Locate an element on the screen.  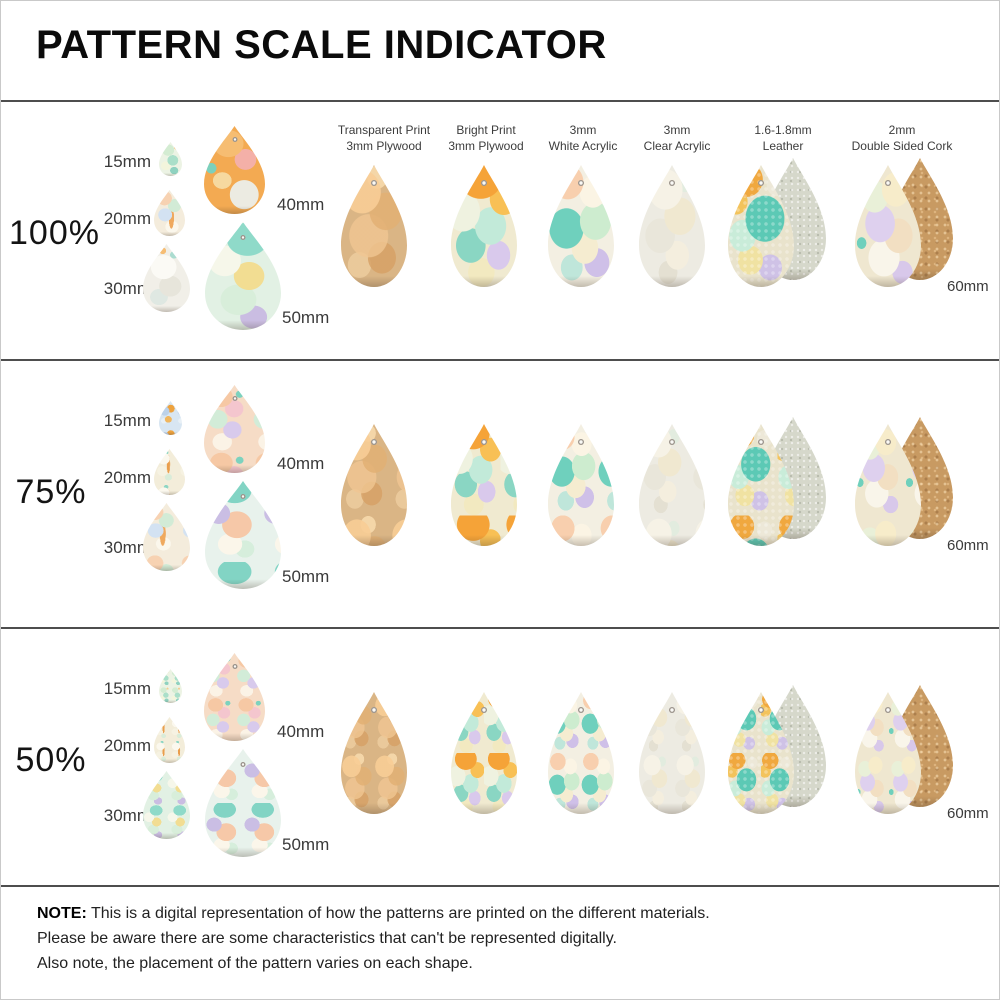
note-prefix: NOTE: is located at coordinates (62, 913).